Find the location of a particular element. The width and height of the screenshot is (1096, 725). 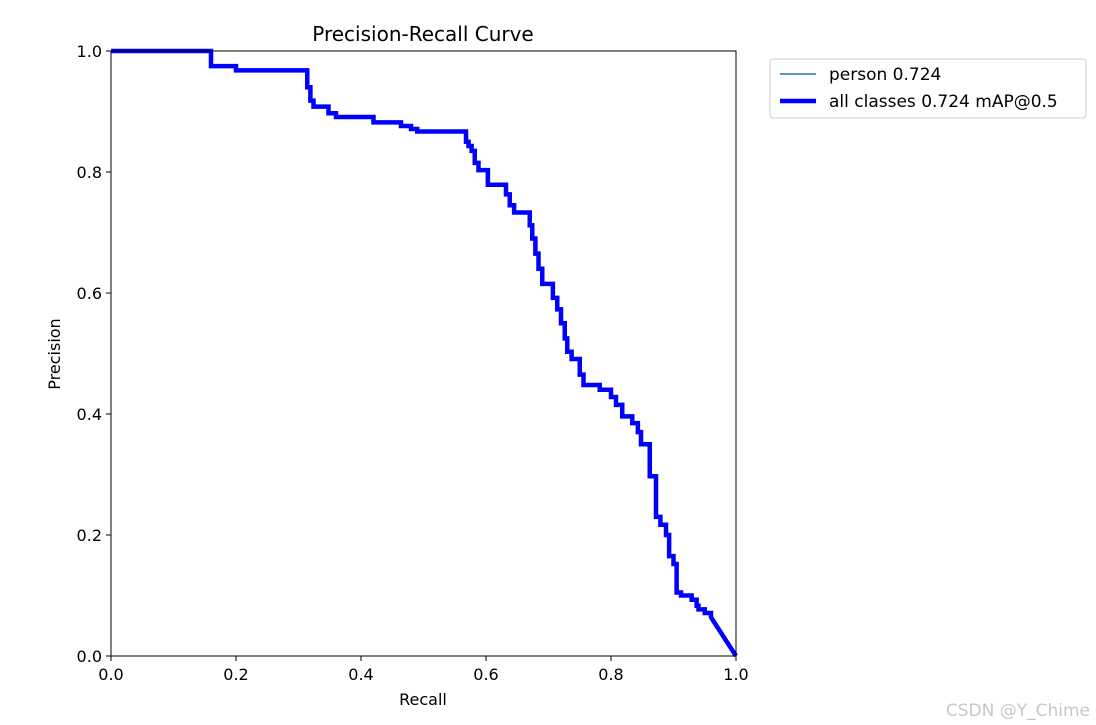

x-tick-label: 0.6 is located at coordinates (485, 674).